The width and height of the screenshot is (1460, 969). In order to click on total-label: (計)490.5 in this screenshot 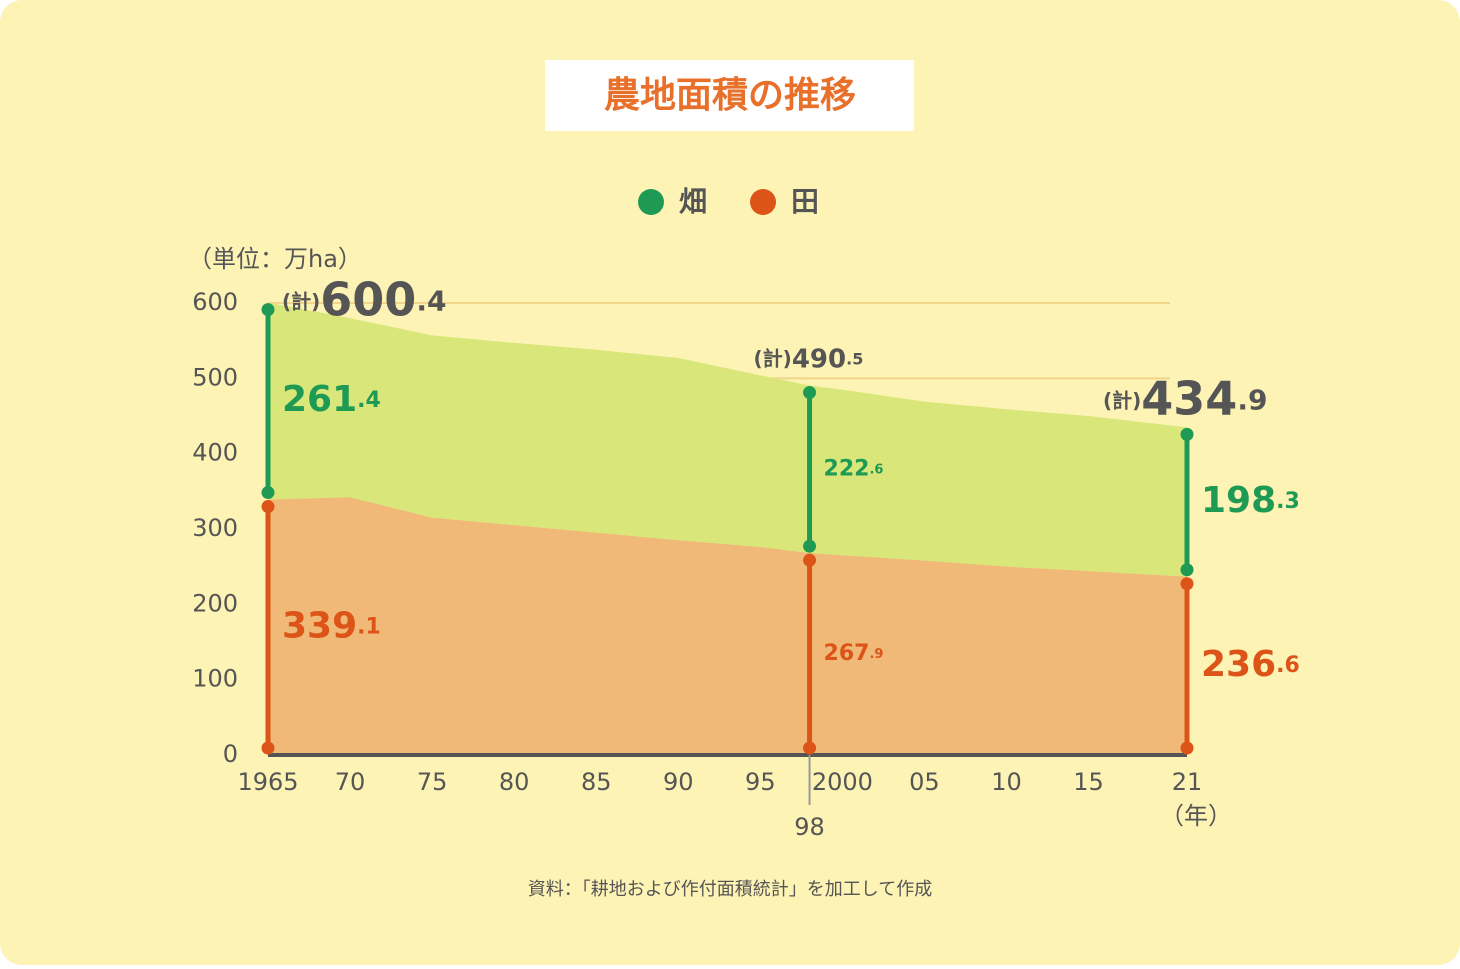, I will do `click(809, 359)`.